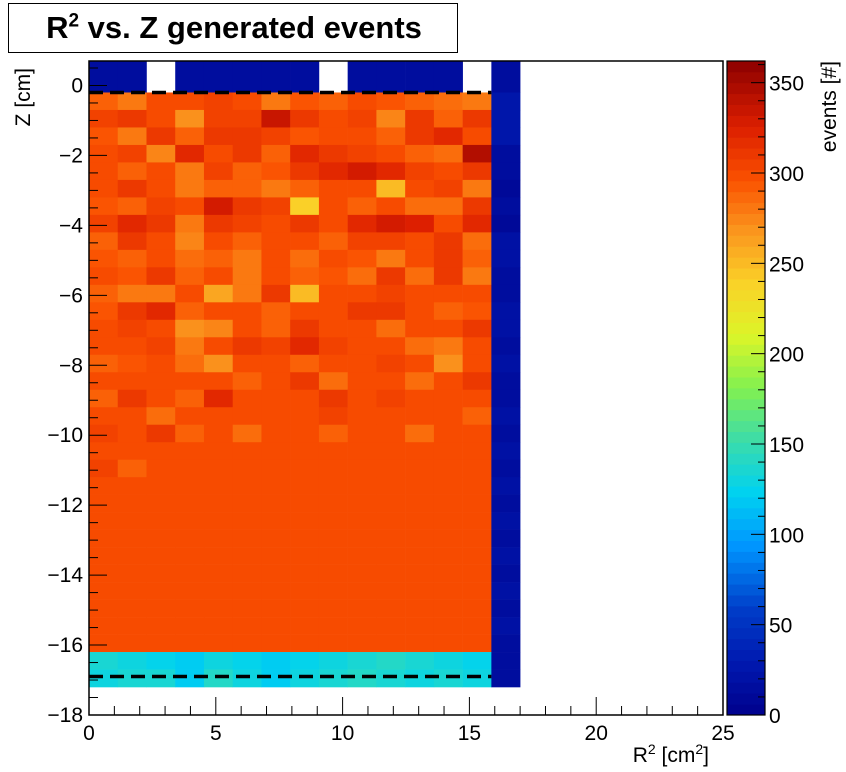  What do you see at coordinates (77, 397) in the screenshot?
I see `y-axis: 0 −2 −4 −6 −8 −10 −12 −14 −16 −18` at bounding box center [77, 397].